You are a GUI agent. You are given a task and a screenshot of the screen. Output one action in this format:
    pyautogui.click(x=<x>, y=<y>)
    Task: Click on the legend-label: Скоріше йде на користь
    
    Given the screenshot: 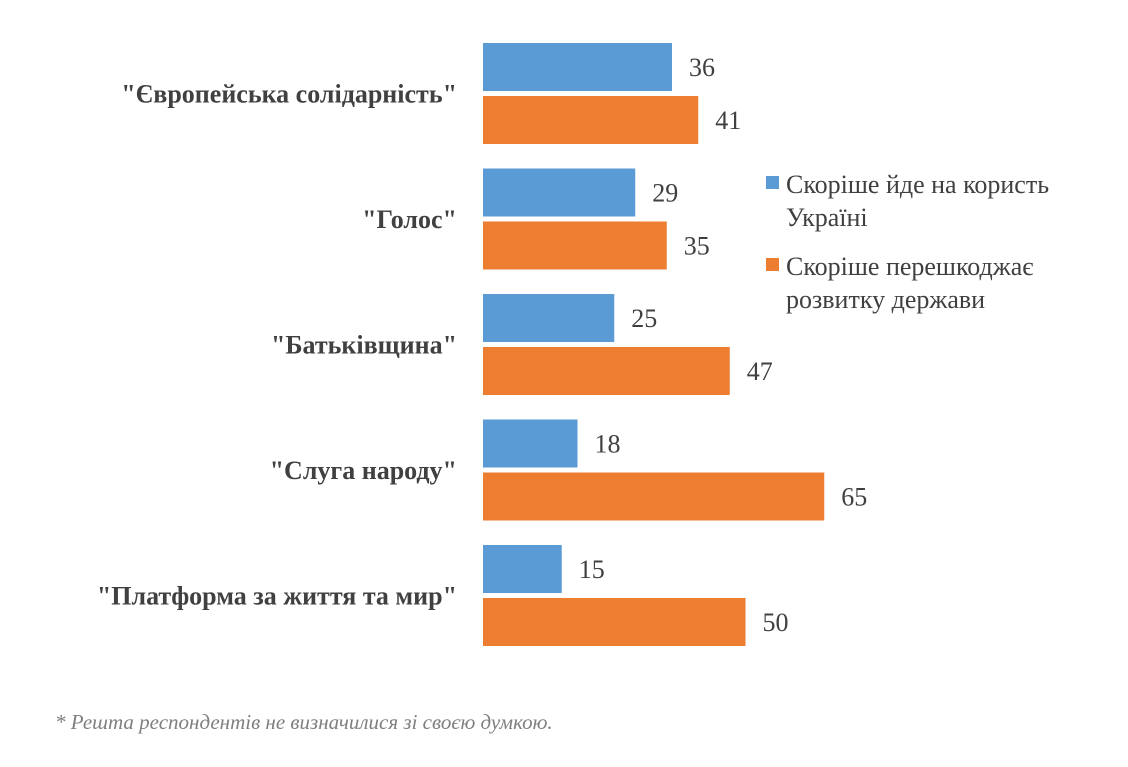 What is the action you would take?
    pyautogui.click(x=917, y=184)
    